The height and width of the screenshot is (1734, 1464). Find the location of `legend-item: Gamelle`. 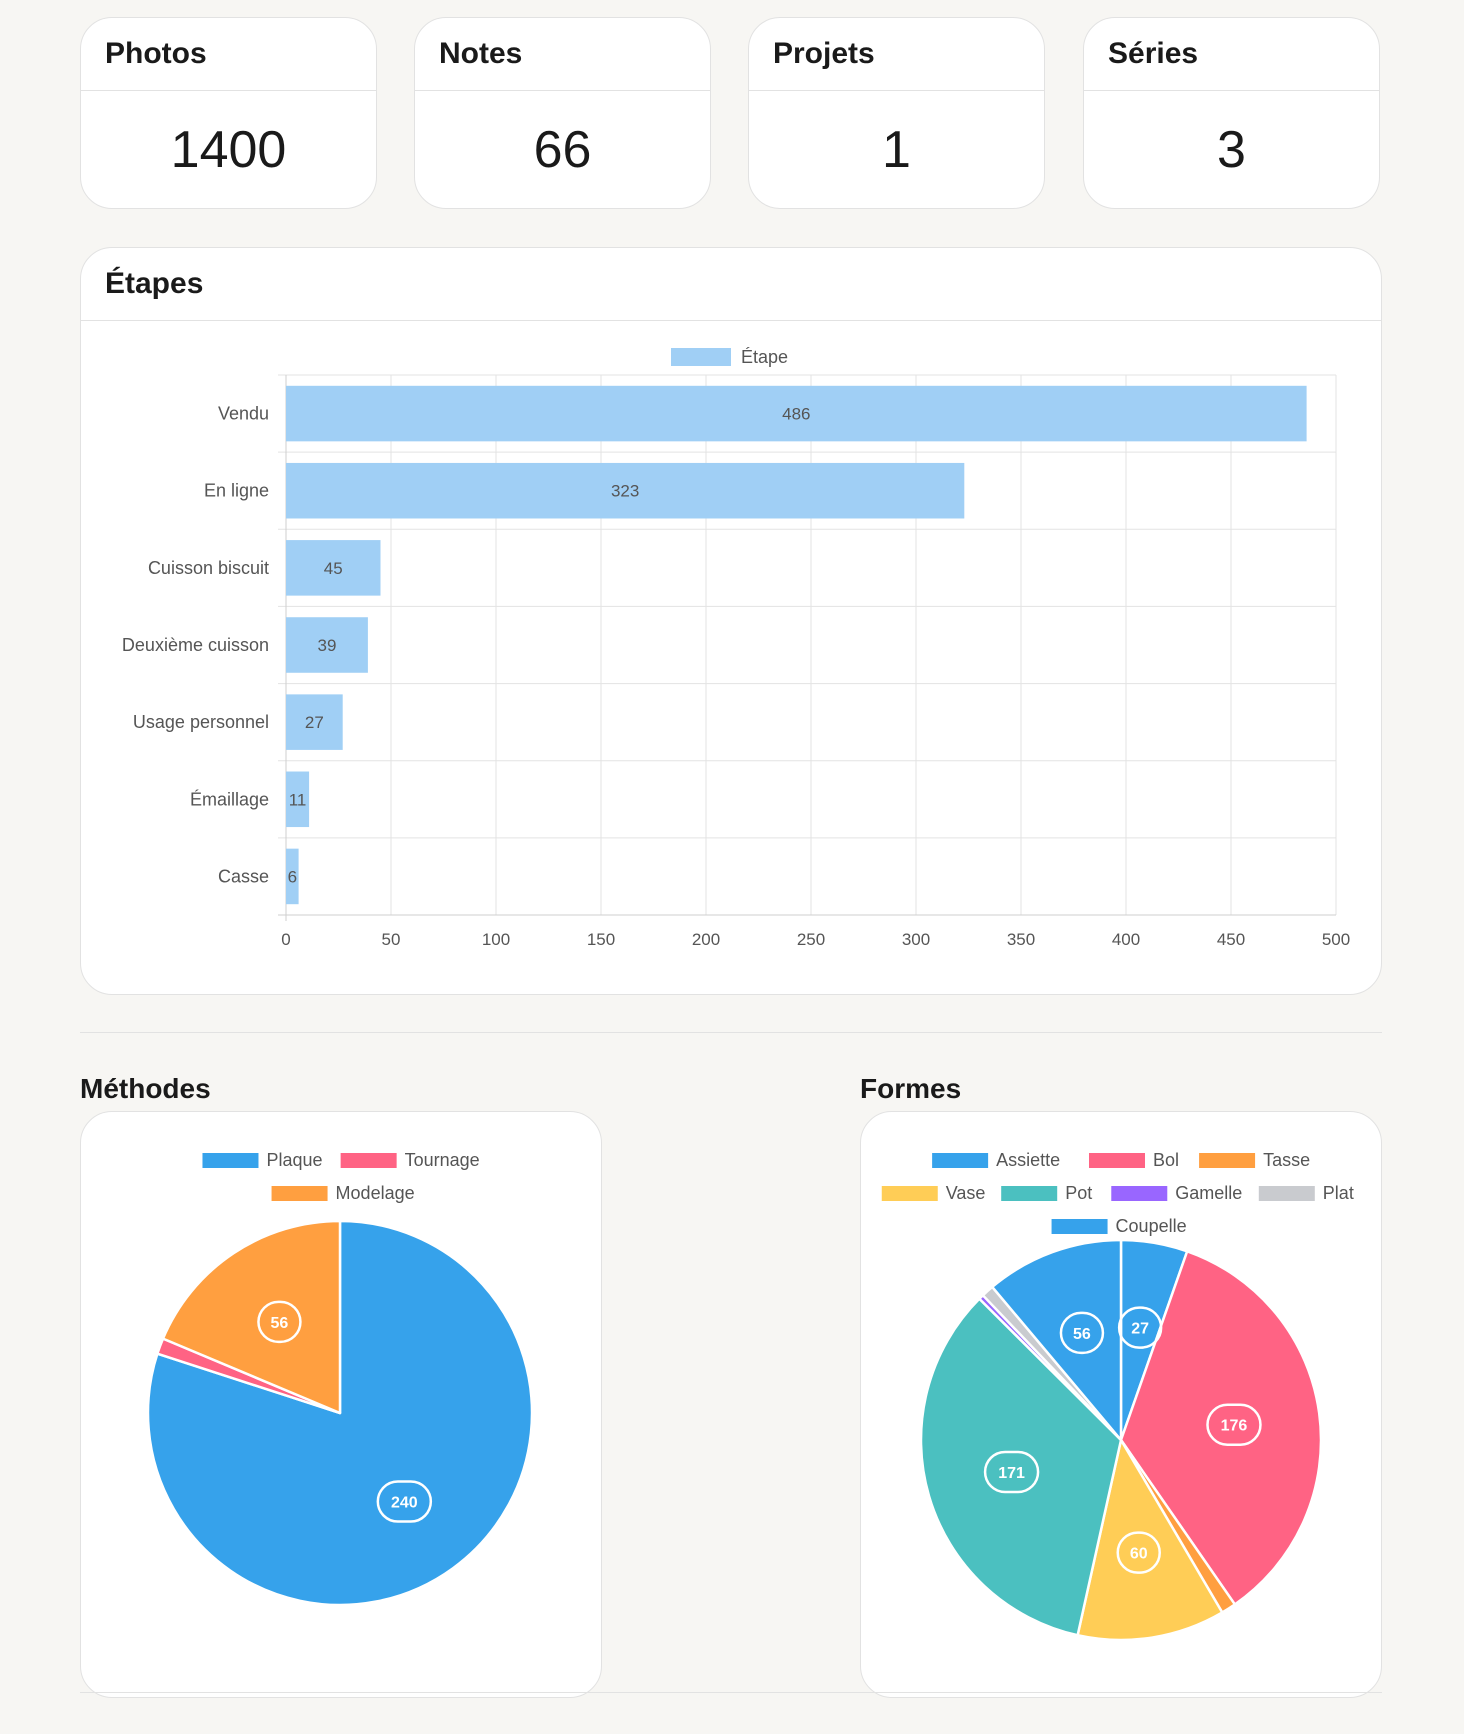

legend-item: Gamelle is located at coordinates (1176, 1193).